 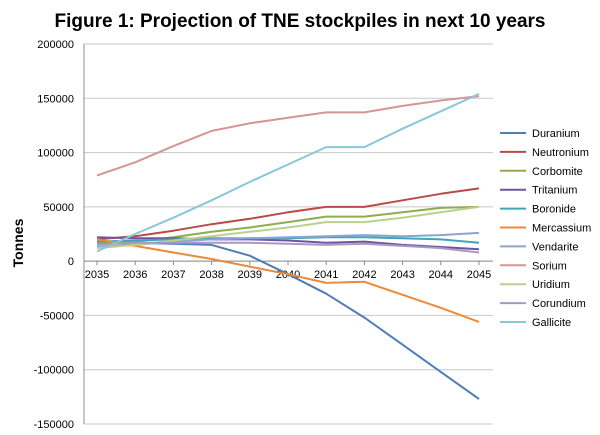 What do you see at coordinates (173, 275) in the screenshot?
I see `x-tick-label: 2037` at bounding box center [173, 275].